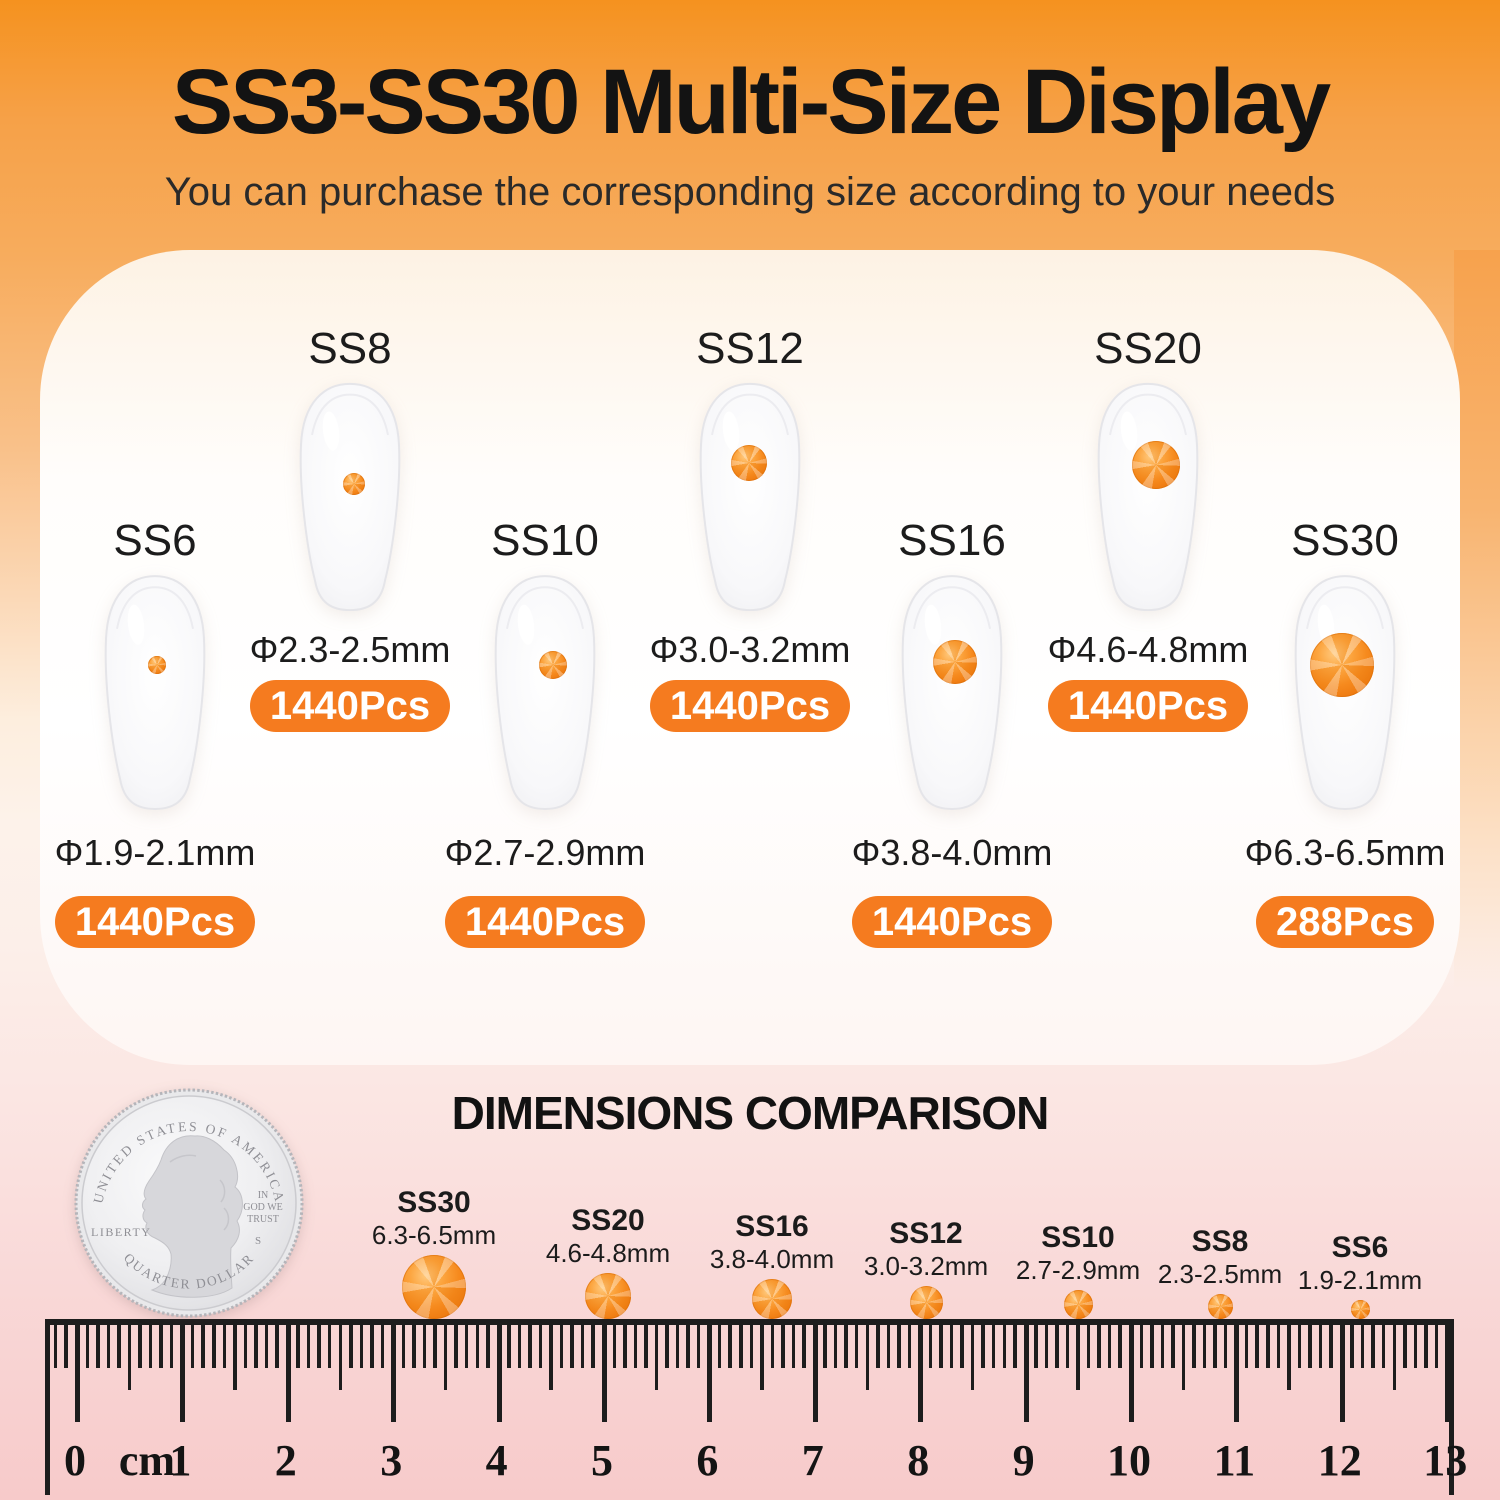 Image resolution: width=1500 pixels, height=1500 pixels. What do you see at coordinates (707, 1460) in the screenshot?
I see `ruler-number-6: 6` at bounding box center [707, 1460].